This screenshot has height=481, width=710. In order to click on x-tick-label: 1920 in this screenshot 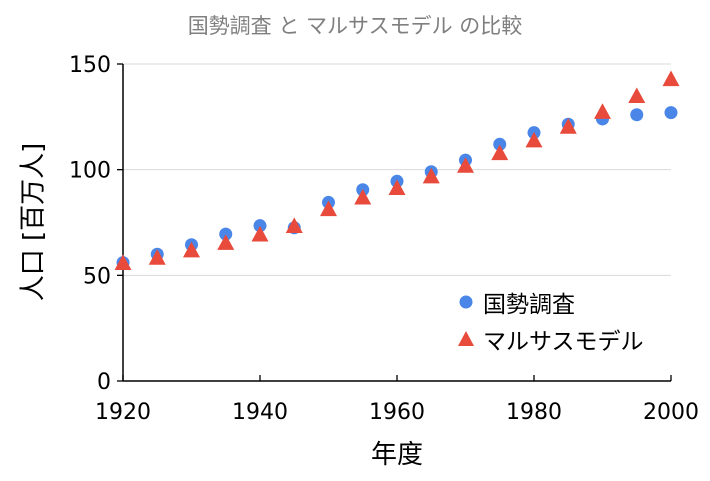, I will do `click(123, 412)`.